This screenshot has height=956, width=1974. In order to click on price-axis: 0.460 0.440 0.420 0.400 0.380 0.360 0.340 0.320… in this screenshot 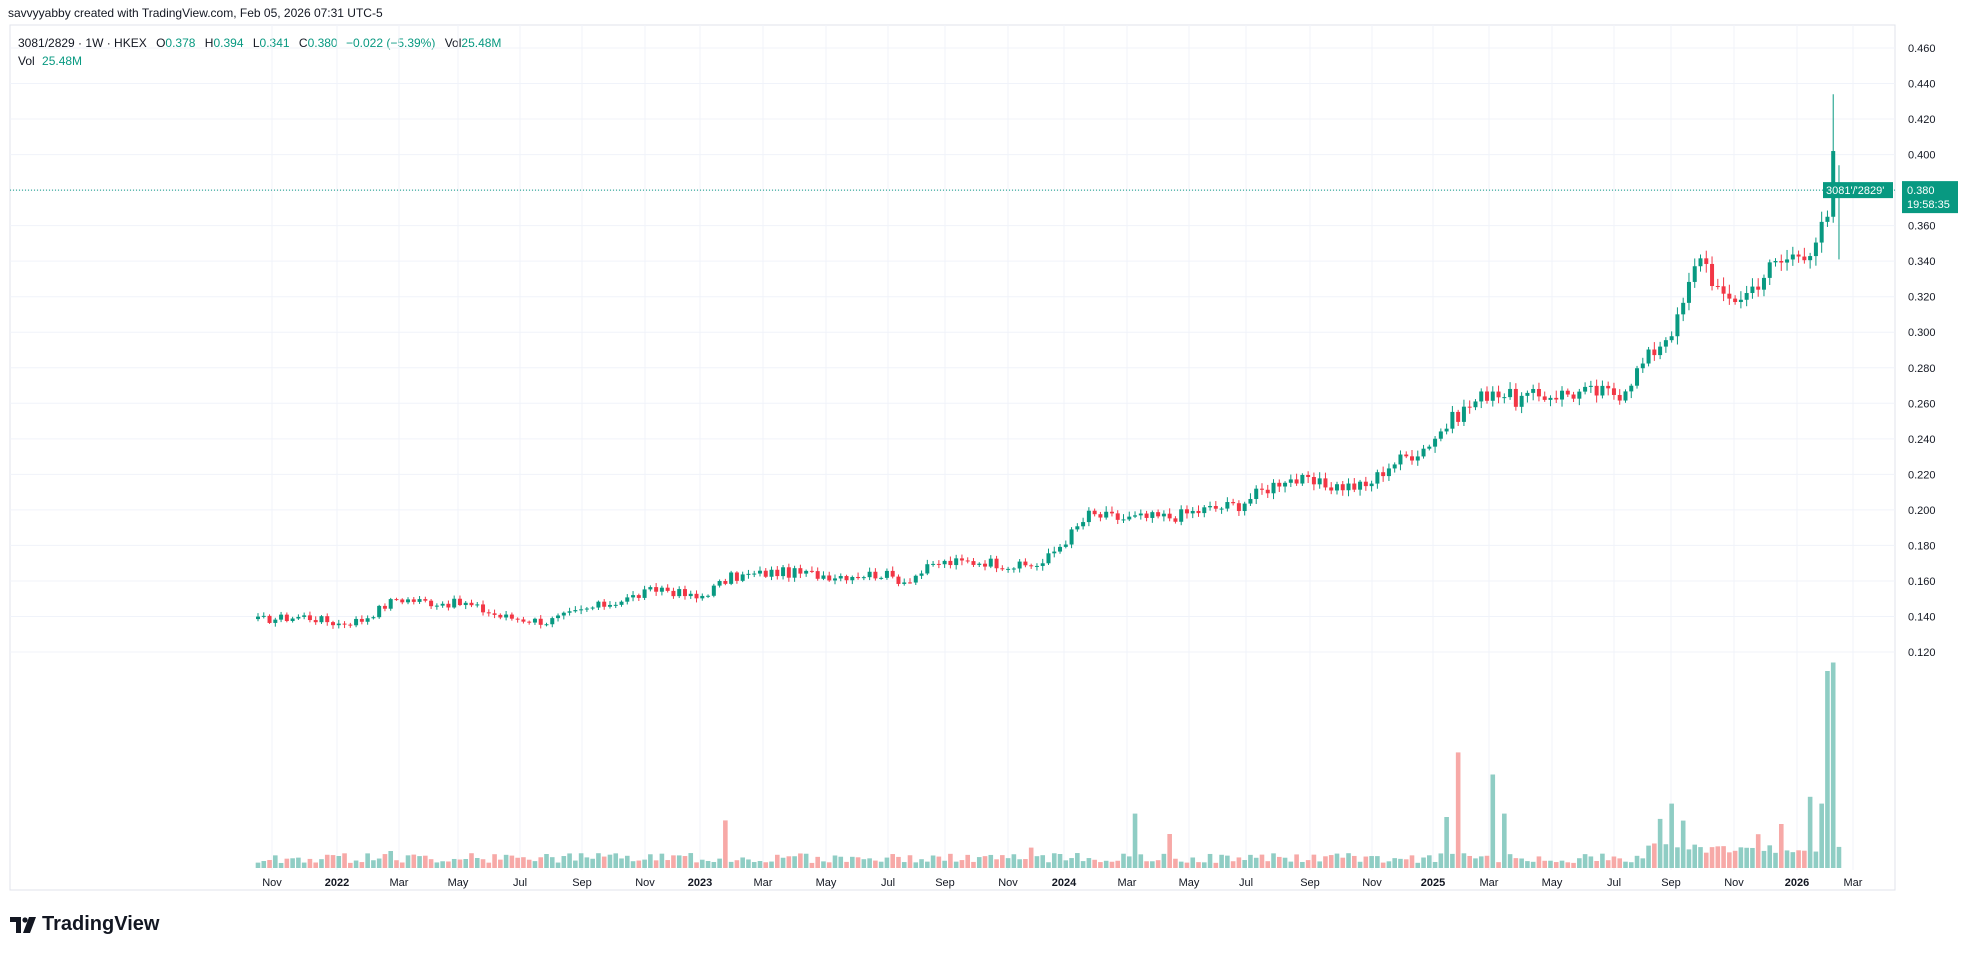, I will do `click(1922, 351)`.